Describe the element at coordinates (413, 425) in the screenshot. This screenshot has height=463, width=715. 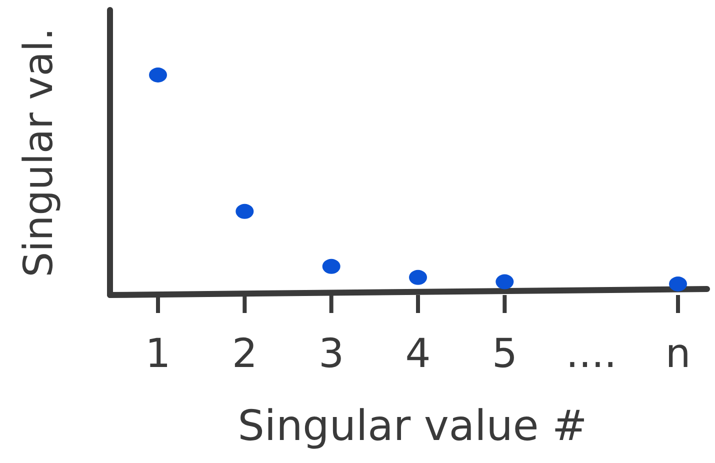
I see `x-axis-title: Singular value #` at that location.